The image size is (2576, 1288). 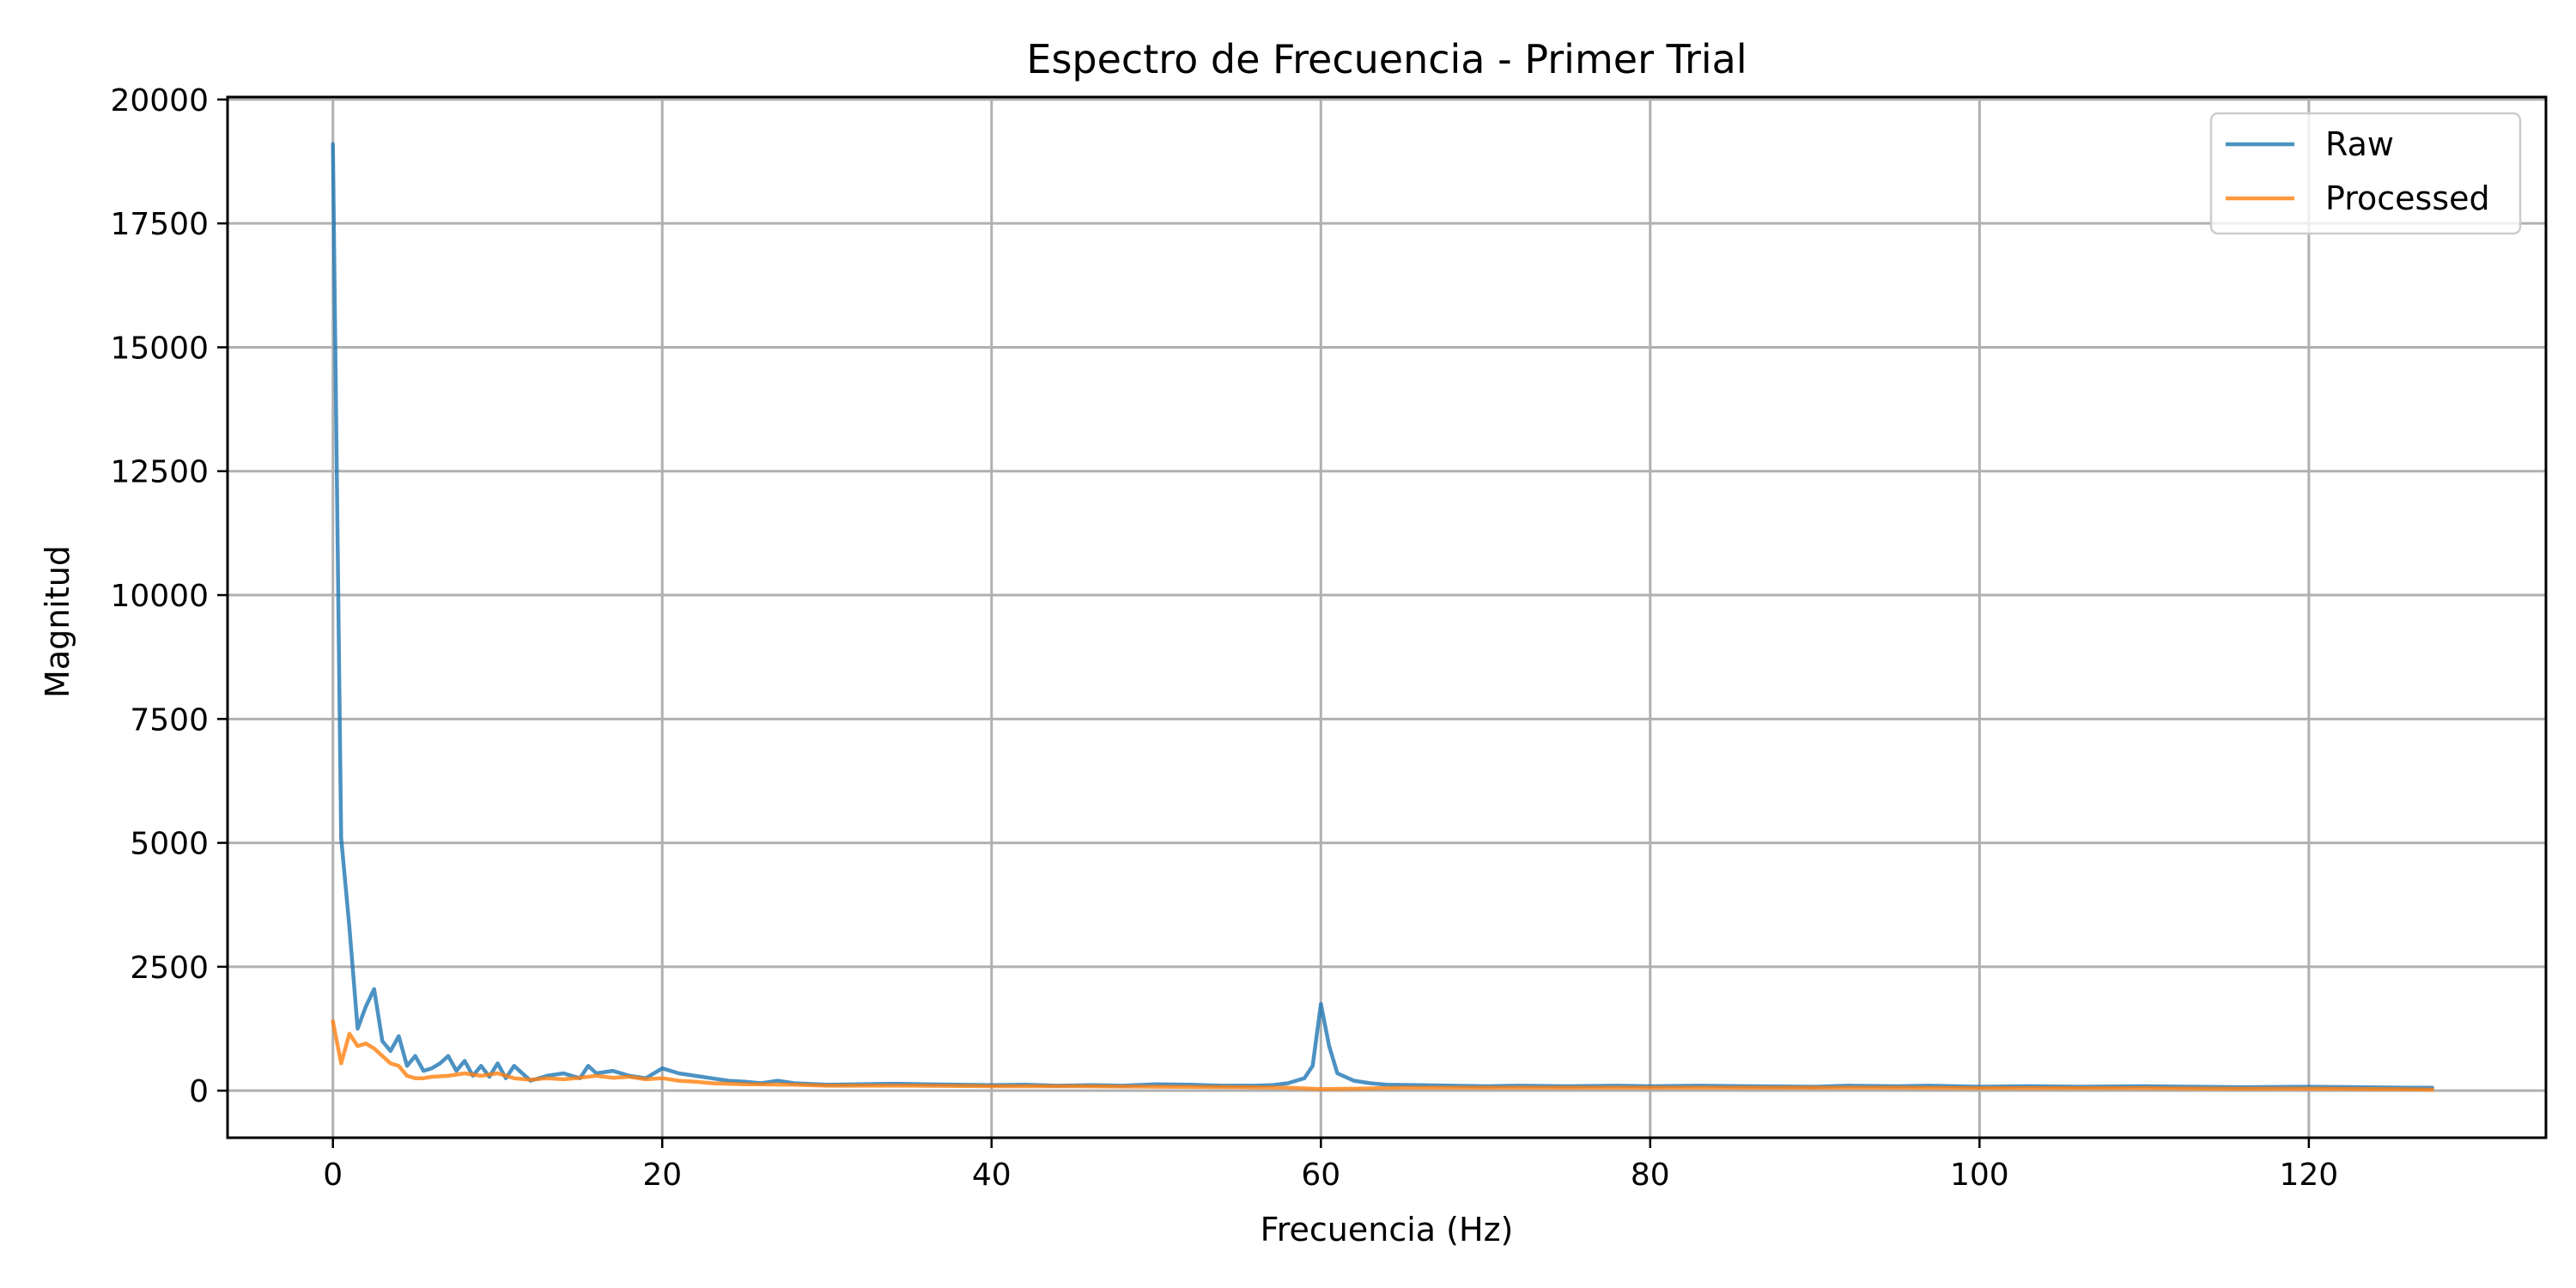 I want to click on y-tick-label: 17500, so click(x=159, y=225).